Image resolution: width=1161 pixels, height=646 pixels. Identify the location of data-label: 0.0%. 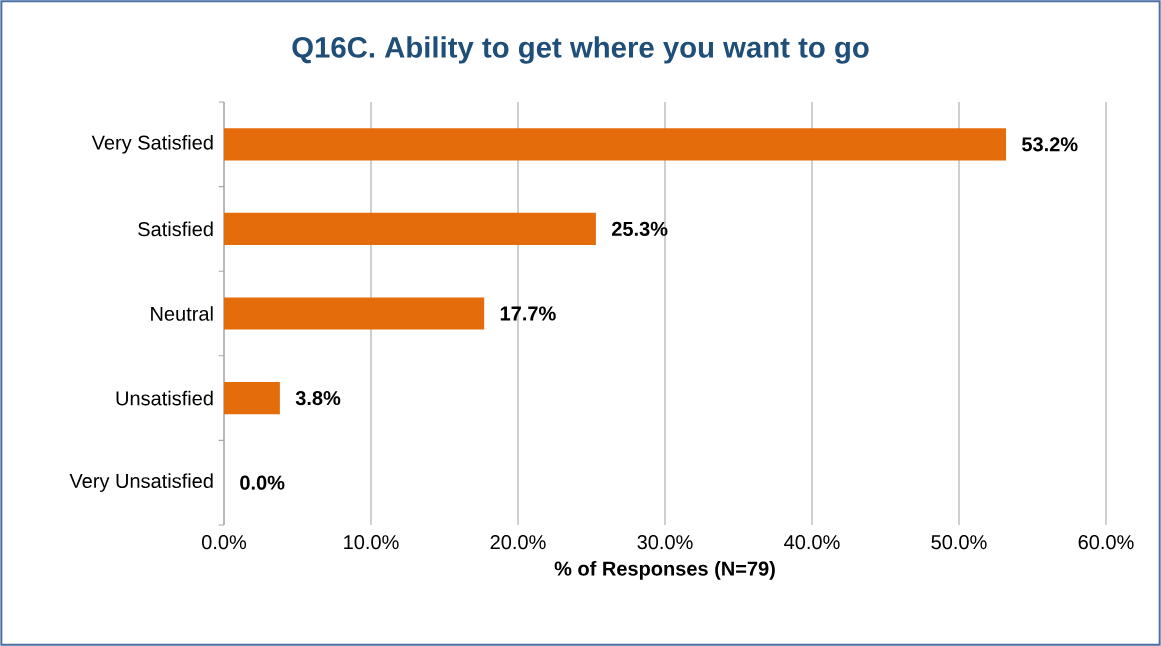
(262, 482).